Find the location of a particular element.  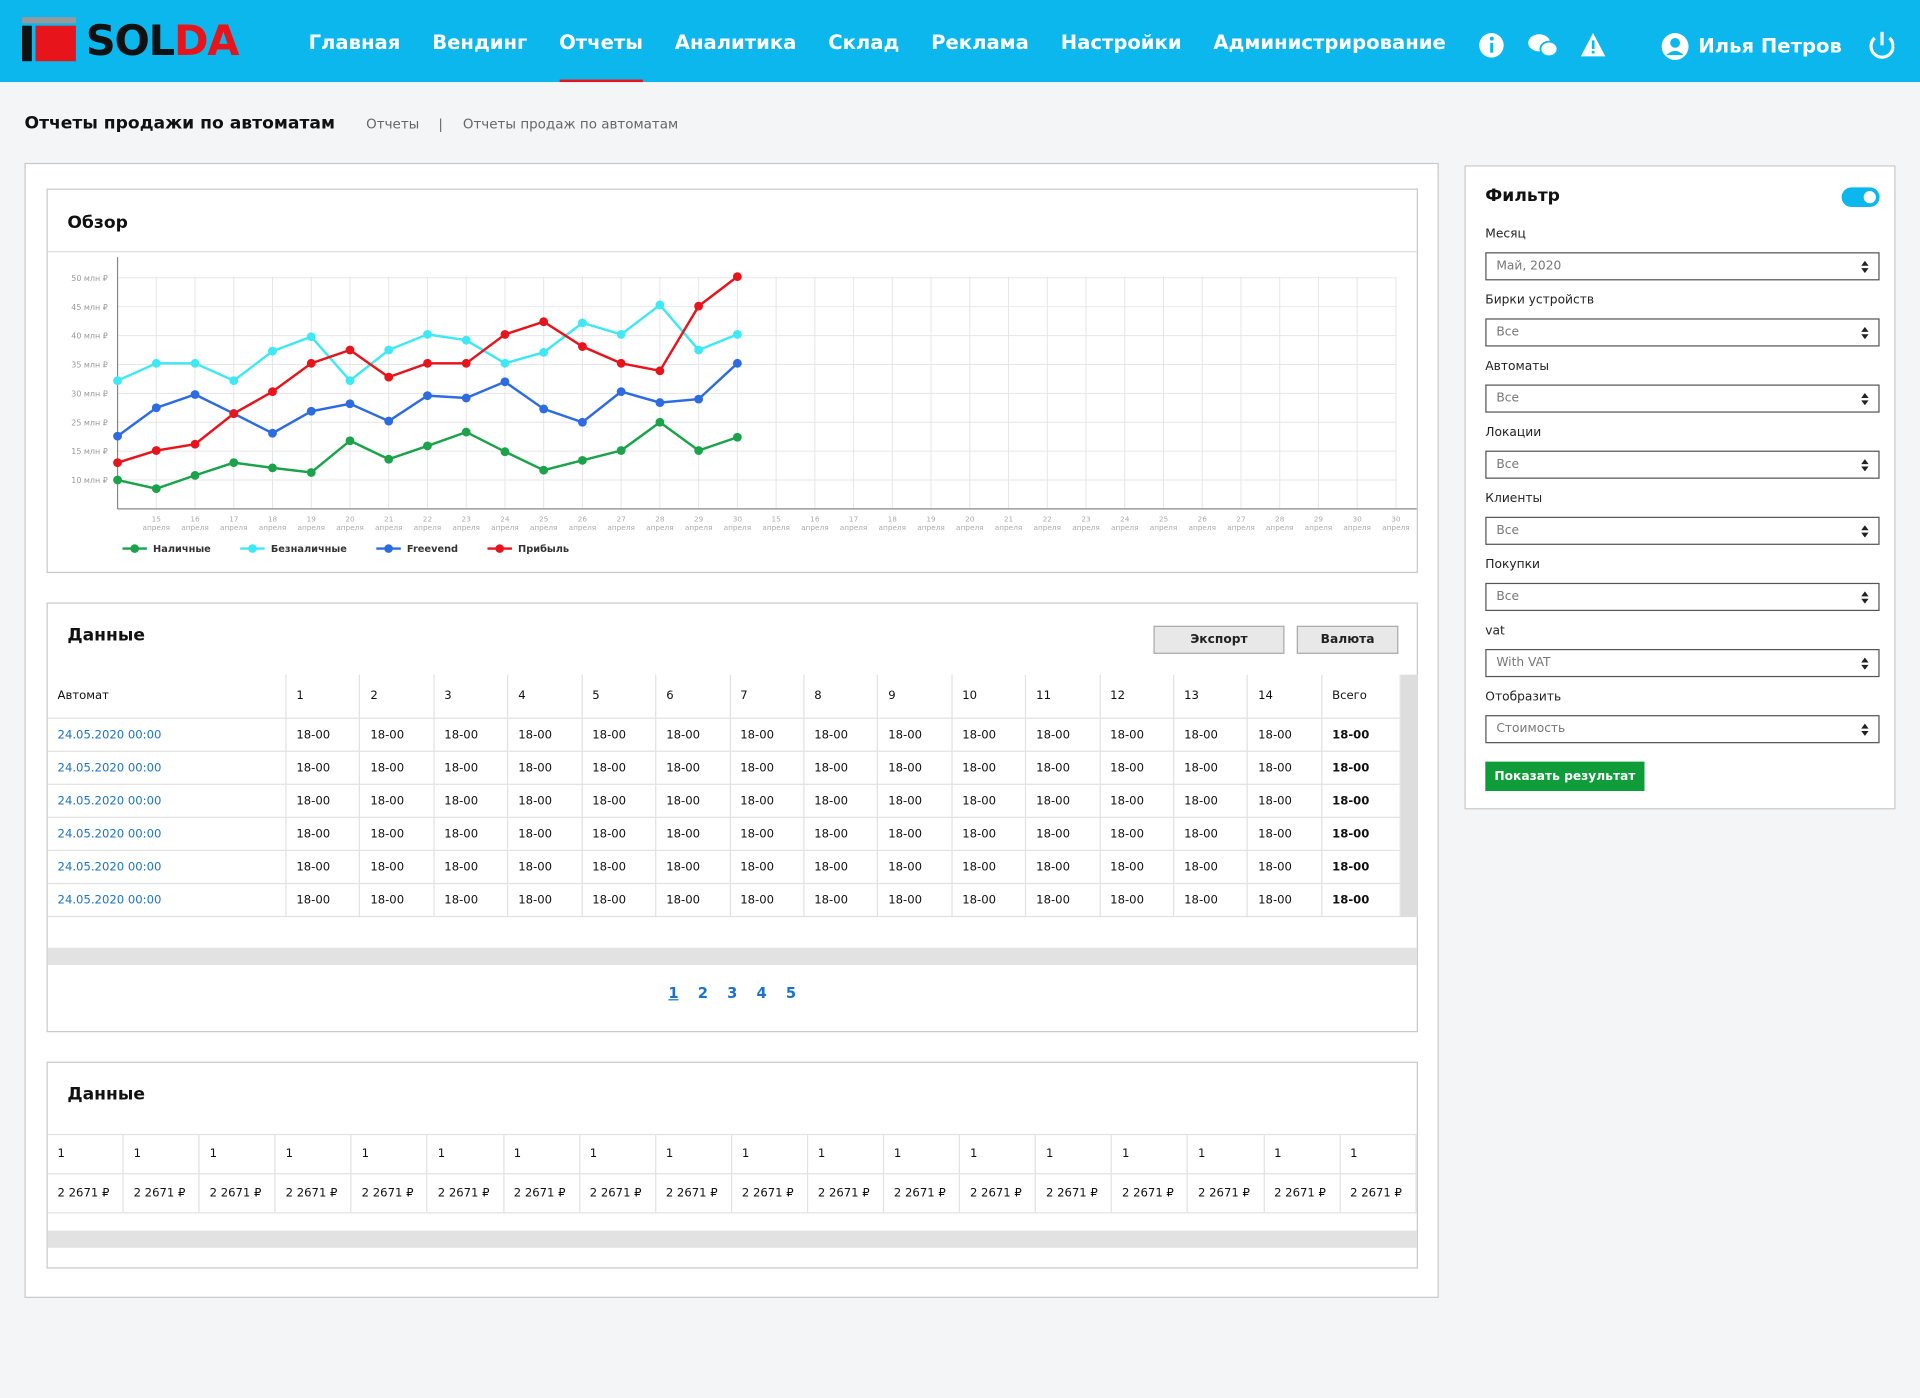

nav-item: Склад is located at coordinates (864, 42).